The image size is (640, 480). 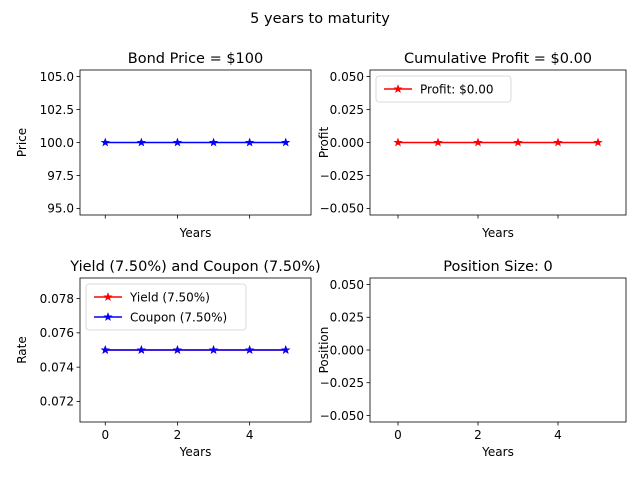 I want to click on y-tick-label: 102.5, so click(x=57, y=110).